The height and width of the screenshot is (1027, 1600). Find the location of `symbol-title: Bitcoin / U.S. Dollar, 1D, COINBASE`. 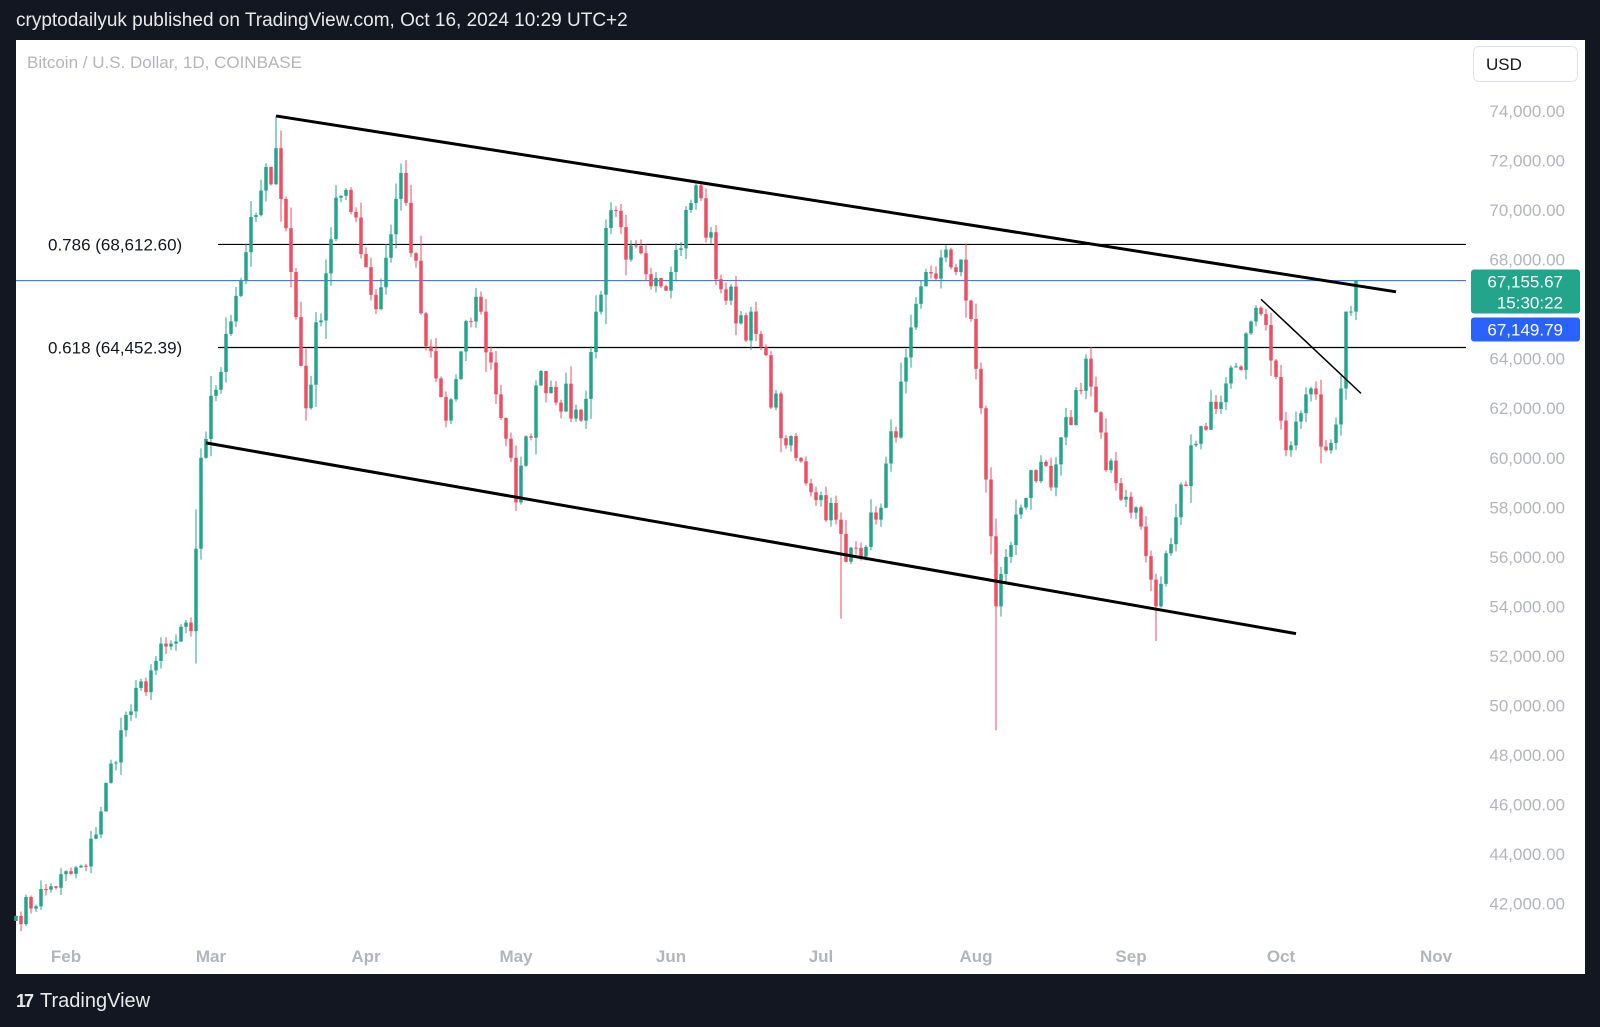

symbol-title: Bitcoin / U.S. Dollar, 1D, COINBASE is located at coordinates (164, 62).